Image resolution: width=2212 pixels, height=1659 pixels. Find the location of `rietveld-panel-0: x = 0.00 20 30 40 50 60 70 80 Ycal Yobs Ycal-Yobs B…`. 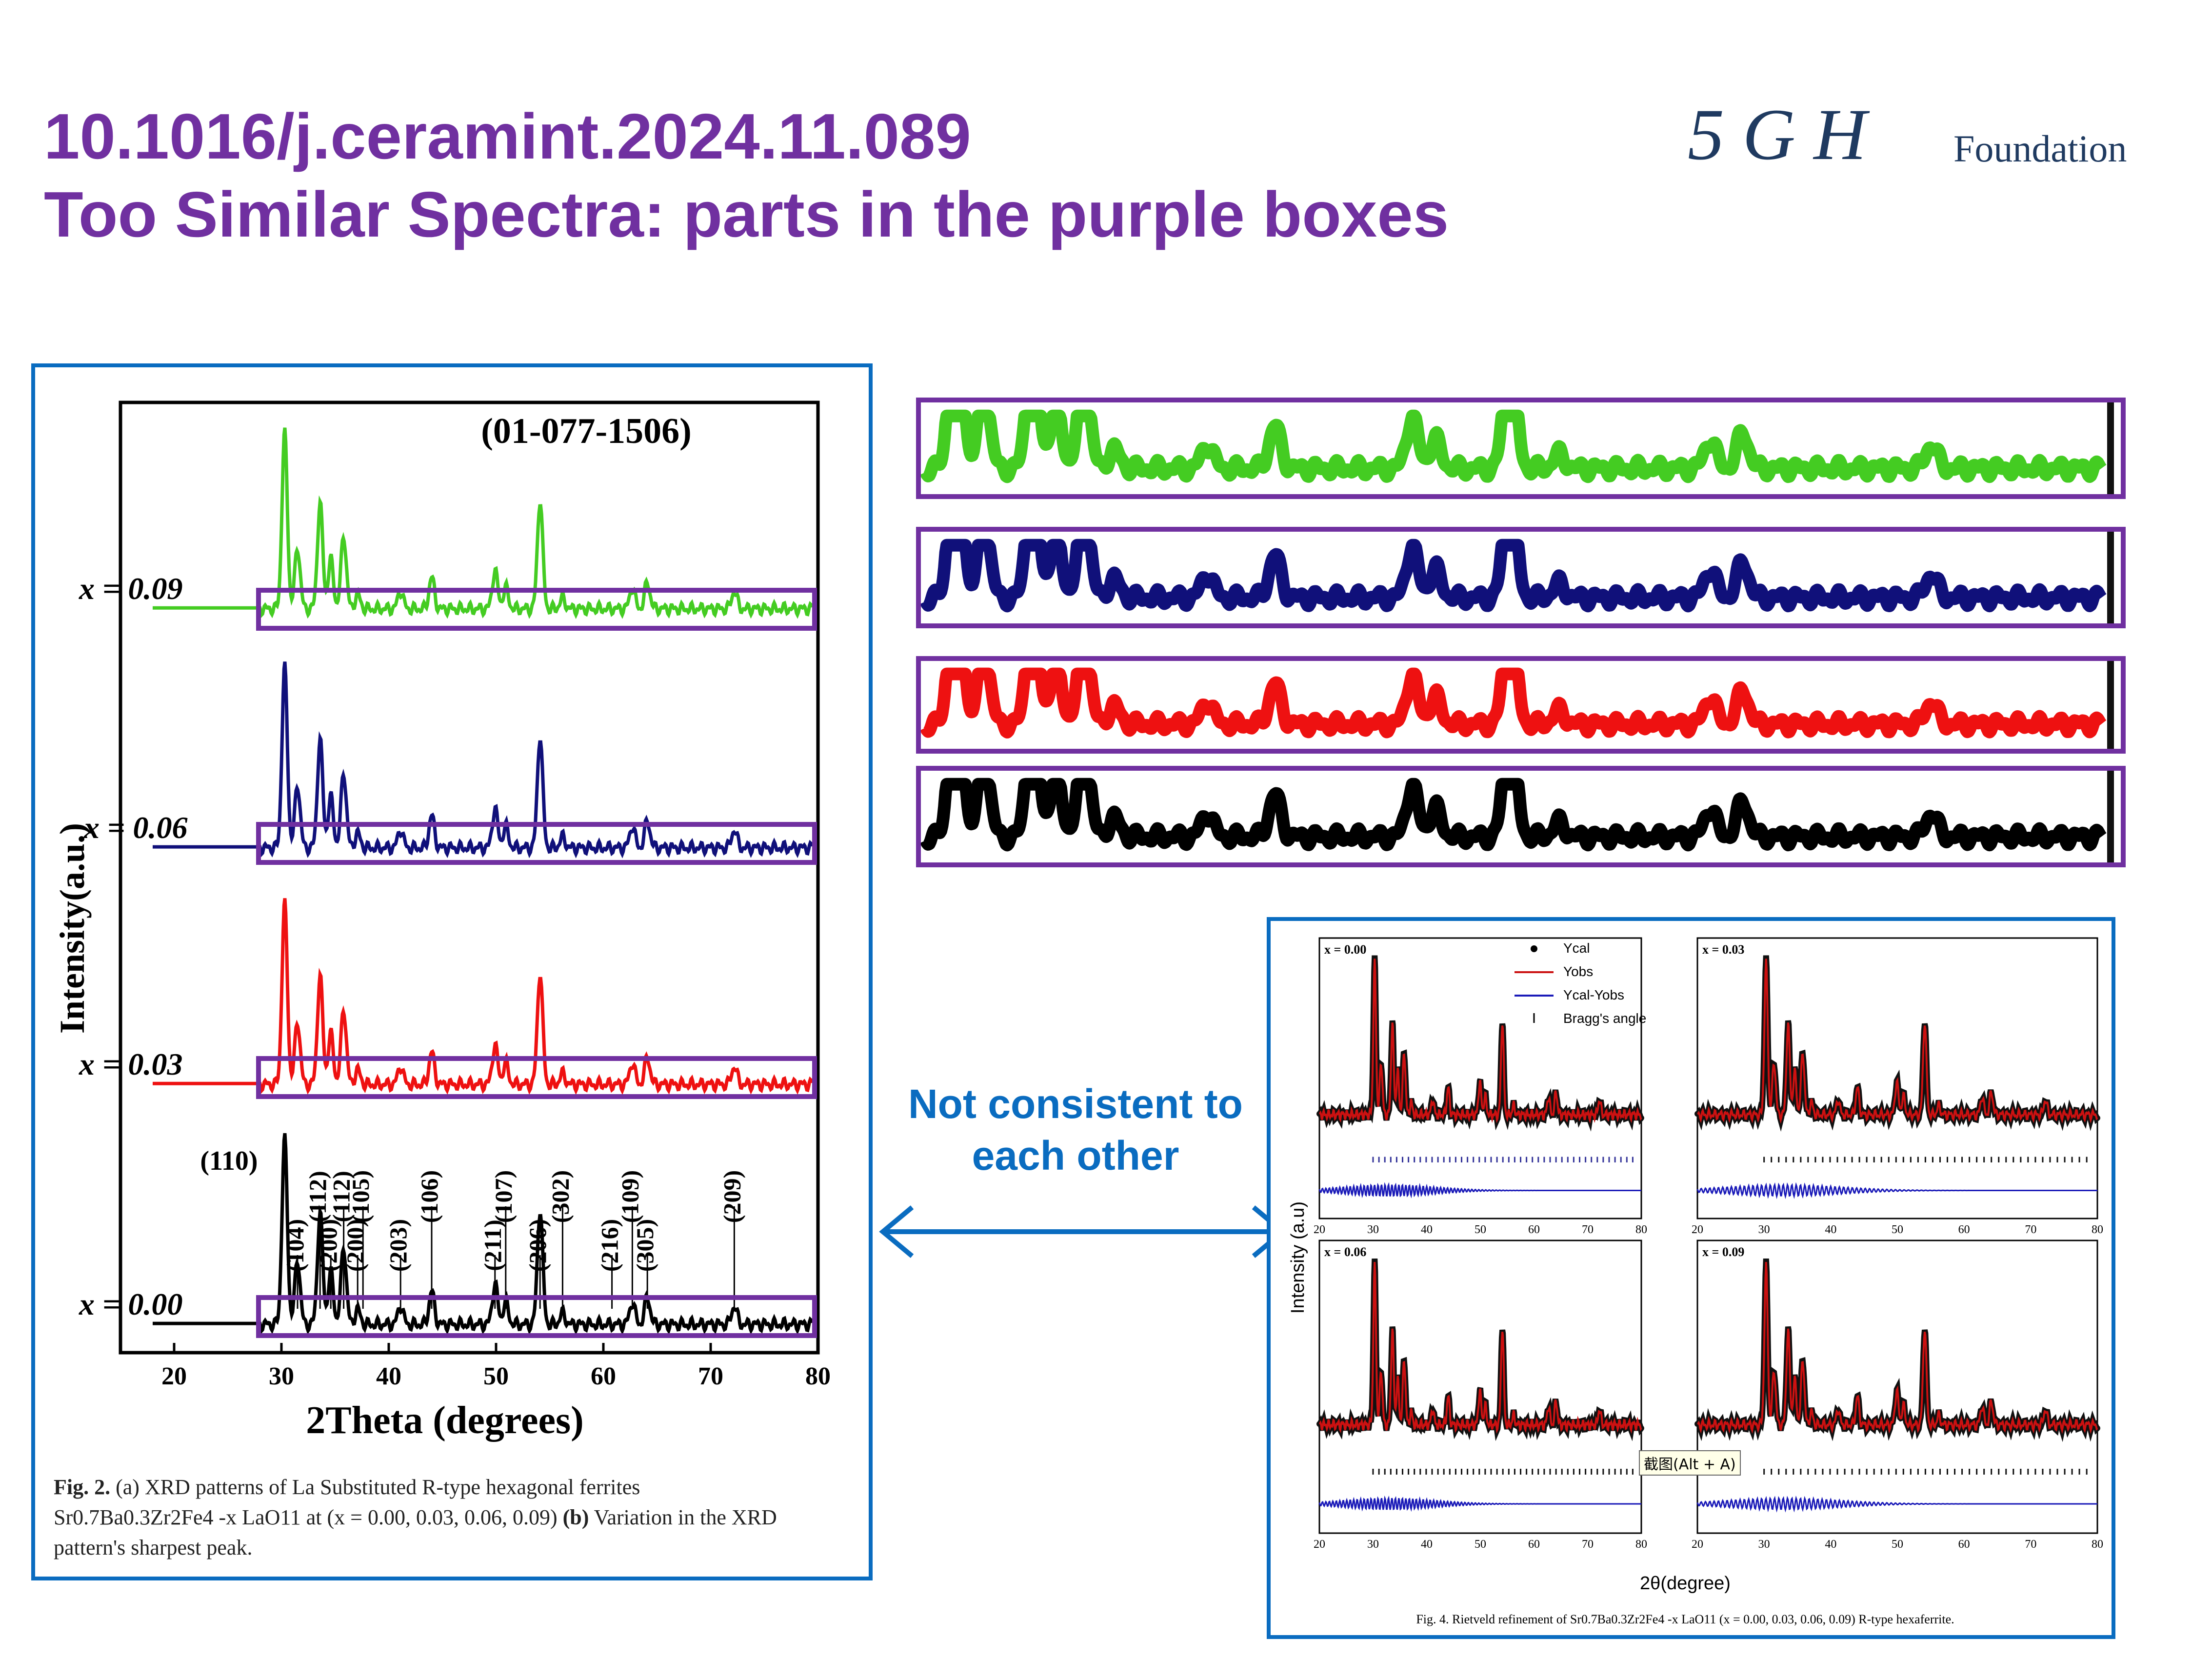

rietveld-panel-0: x = 0.00 20 30 40 50 60 70 80 Ycal Yobs Ycal-Yobs B… is located at coordinates (1480, 1086).